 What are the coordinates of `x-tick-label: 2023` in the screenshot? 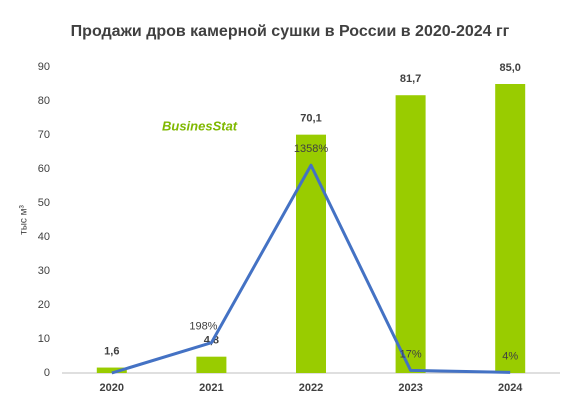 It's located at (410, 388).